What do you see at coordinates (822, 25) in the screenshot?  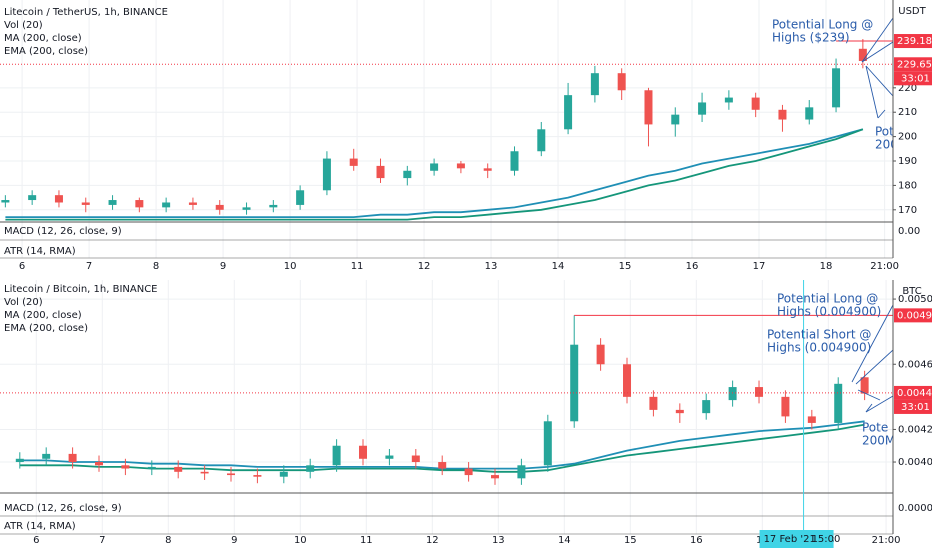 I see `annotation: Potential Long @` at bounding box center [822, 25].